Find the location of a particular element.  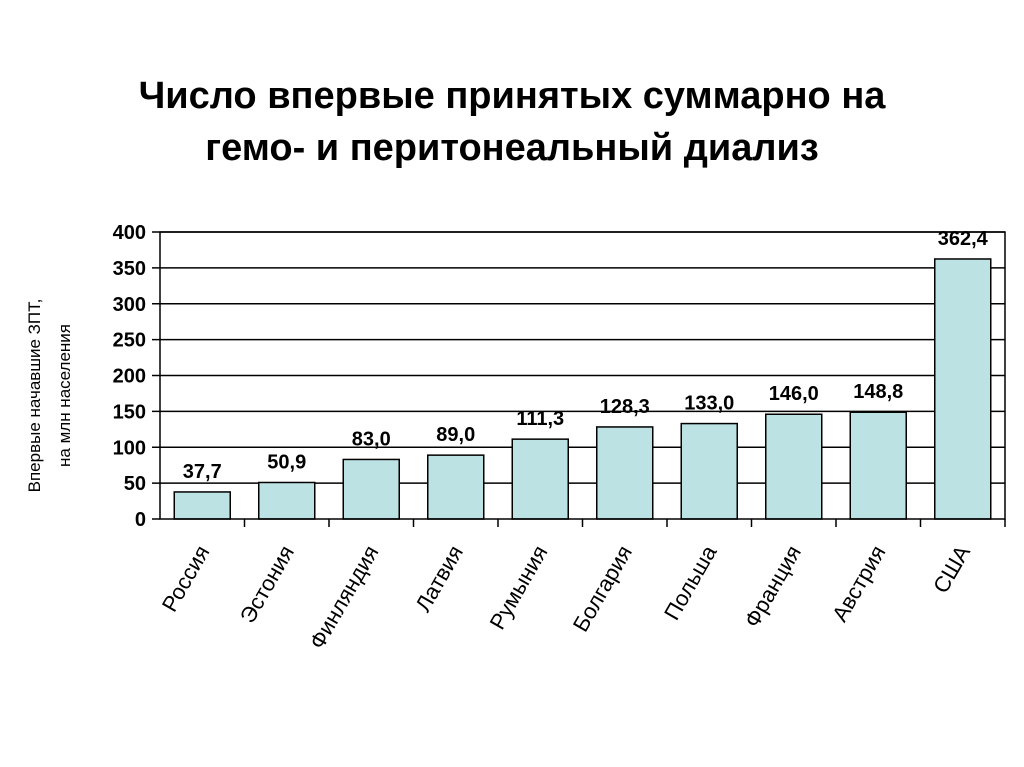

category-label: Болгария is located at coordinates (602, 588).